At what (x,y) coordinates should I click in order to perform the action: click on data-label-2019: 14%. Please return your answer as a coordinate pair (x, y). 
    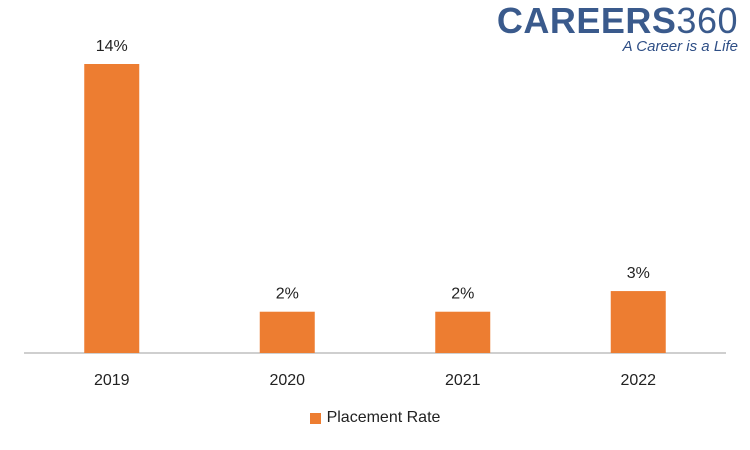
    Looking at the image, I should click on (112, 46).